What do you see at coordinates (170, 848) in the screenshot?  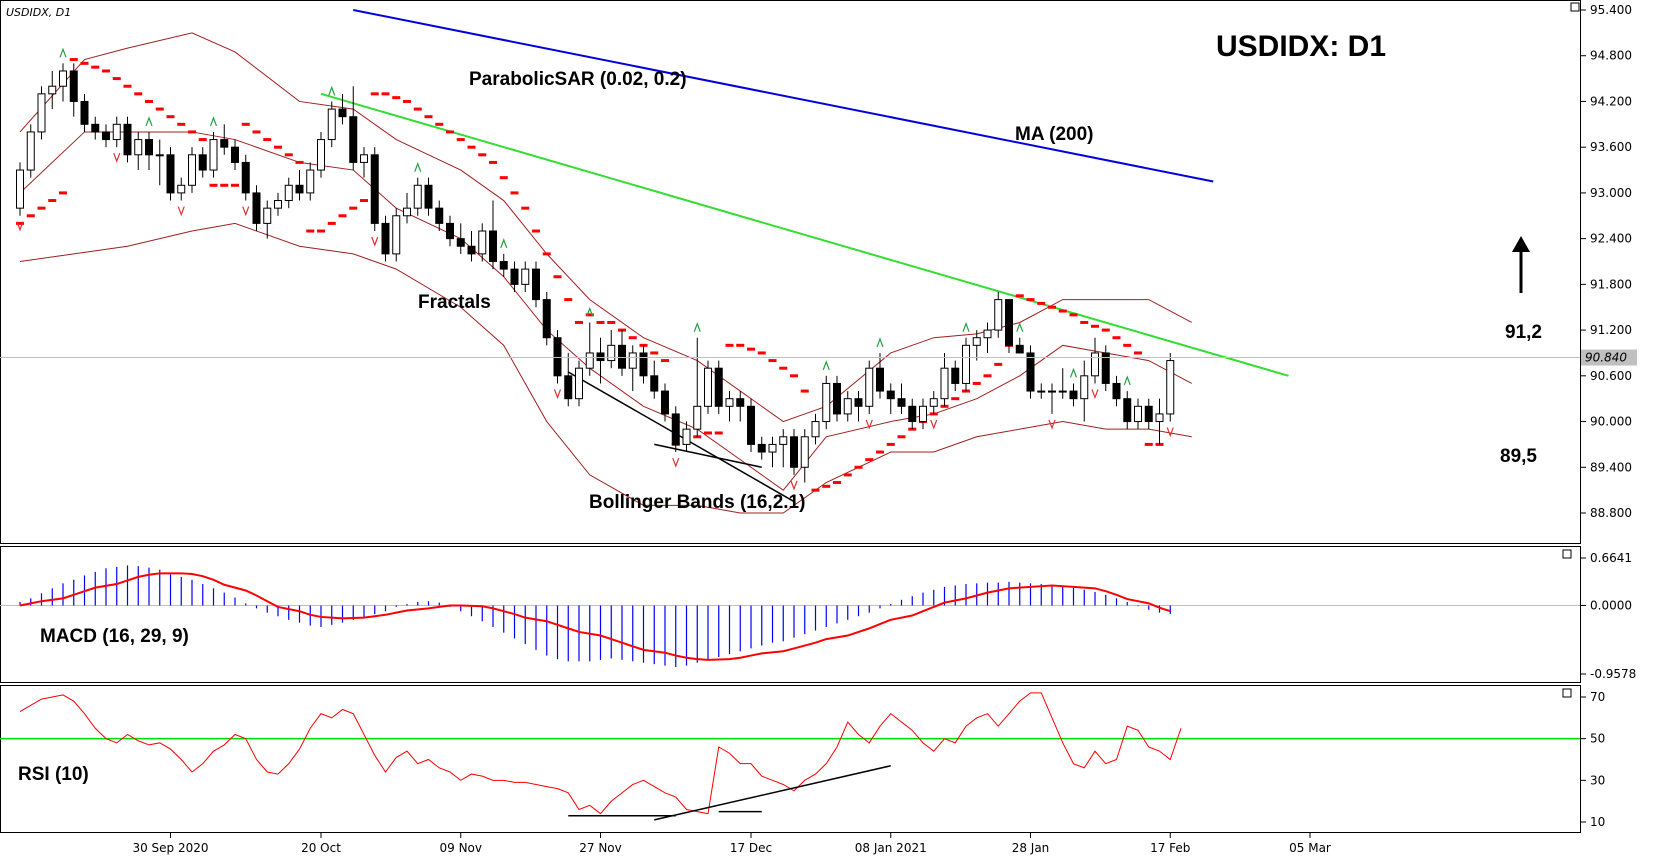 I see `date-tick-label: 30 Sep 2020` at bounding box center [170, 848].